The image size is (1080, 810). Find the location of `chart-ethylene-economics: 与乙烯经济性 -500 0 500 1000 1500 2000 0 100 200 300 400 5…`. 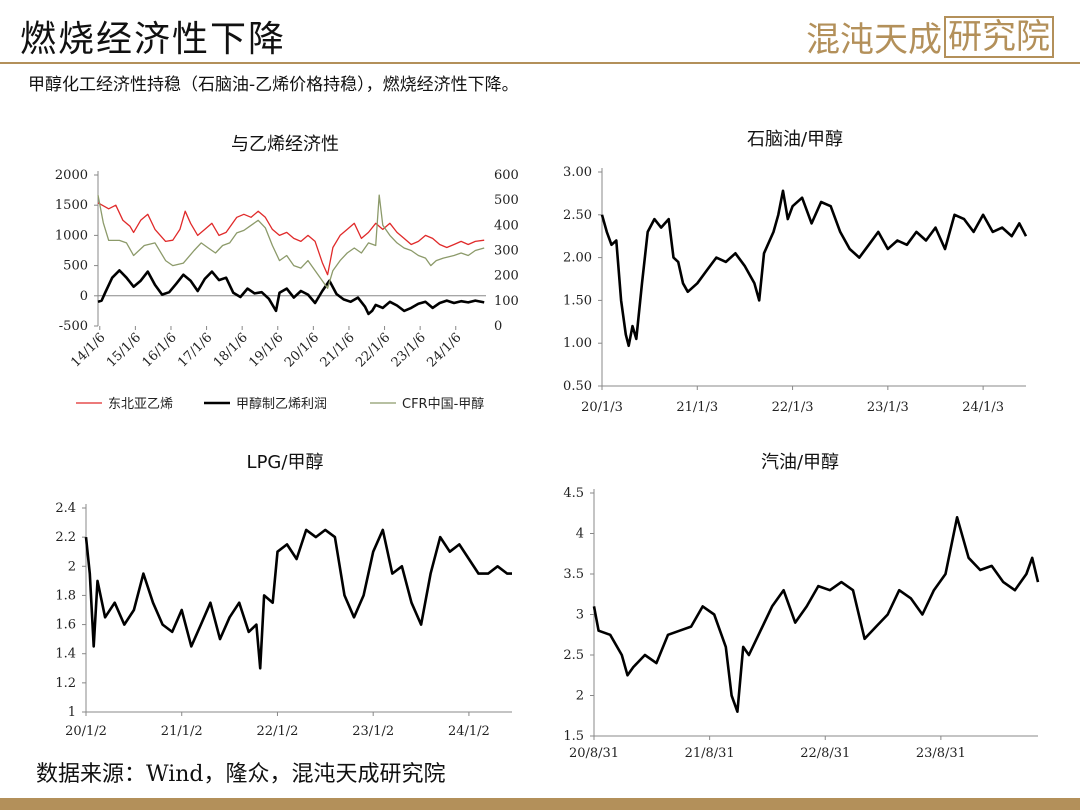

chart-ethylene-economics: 与乙烯经济性 -500 0 500 1000 1500 2000 0 100 200 300 400 5… is located at coordinates (287, 273).